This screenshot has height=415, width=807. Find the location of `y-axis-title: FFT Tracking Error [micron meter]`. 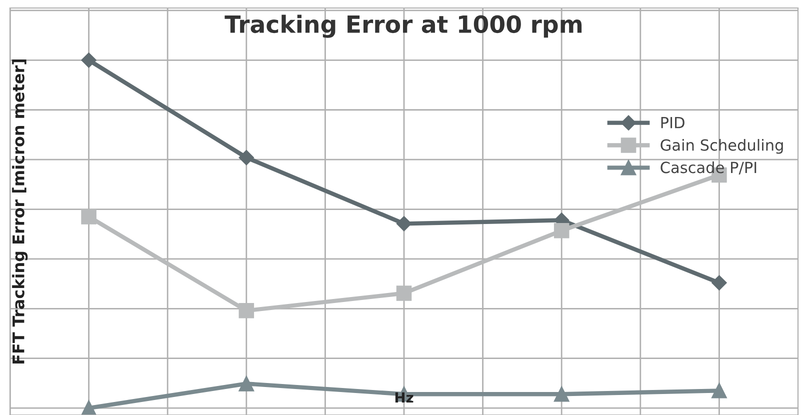

y-axis-title: FFT Tracking Error [micron meter] is located at coordinates (20, 211).